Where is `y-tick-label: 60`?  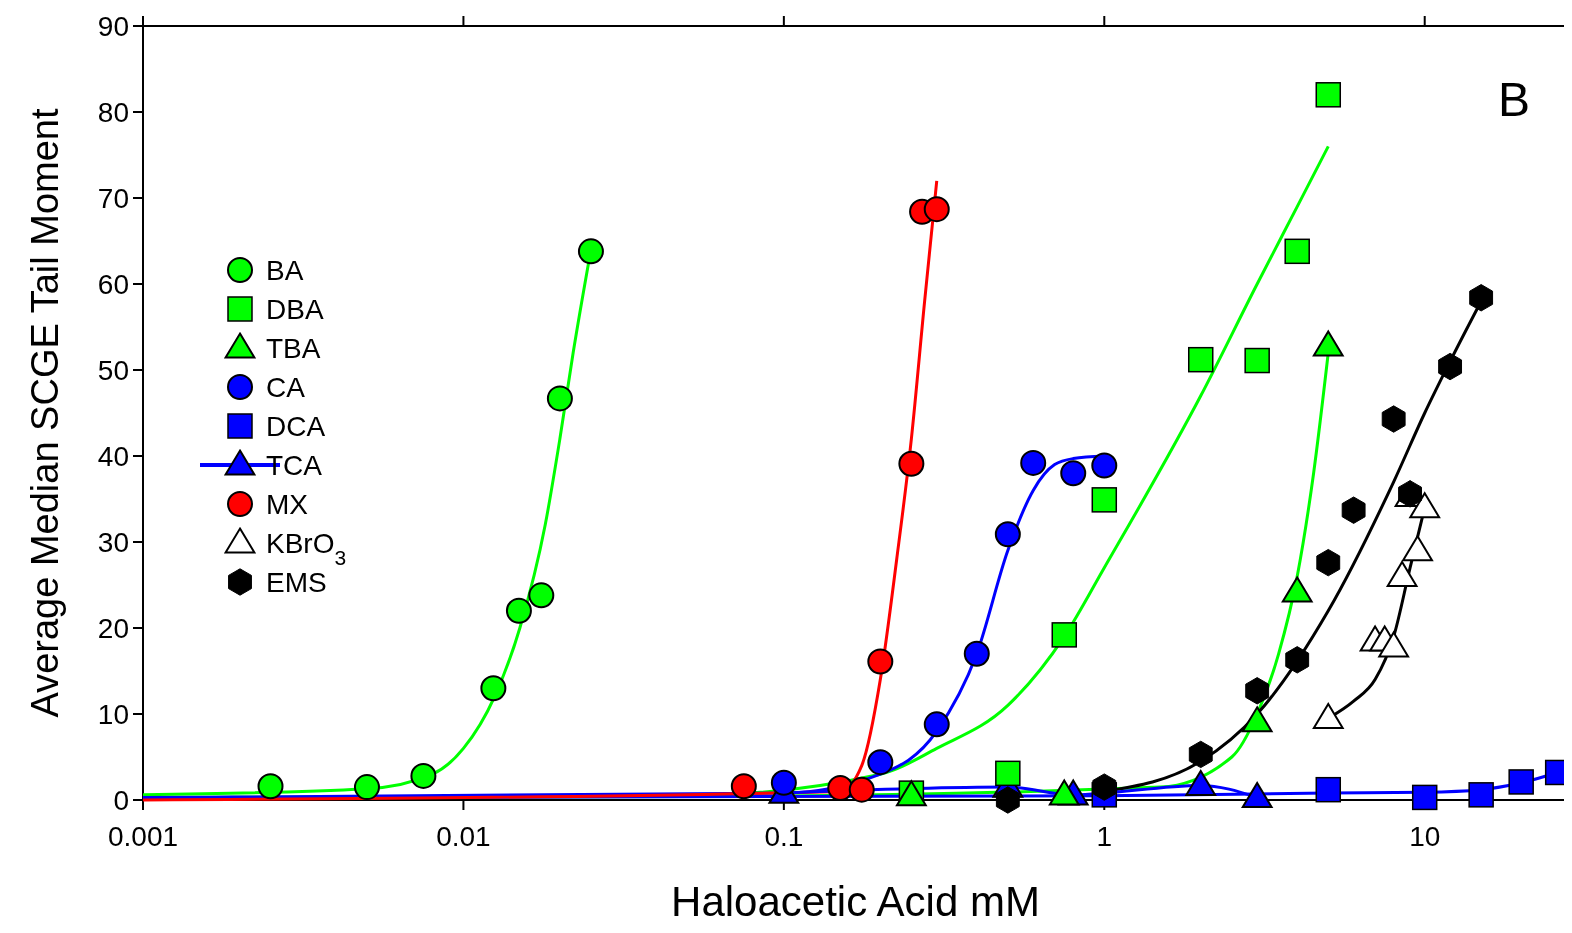 y-tick-label: 60 is located at coordinates (113, 284).